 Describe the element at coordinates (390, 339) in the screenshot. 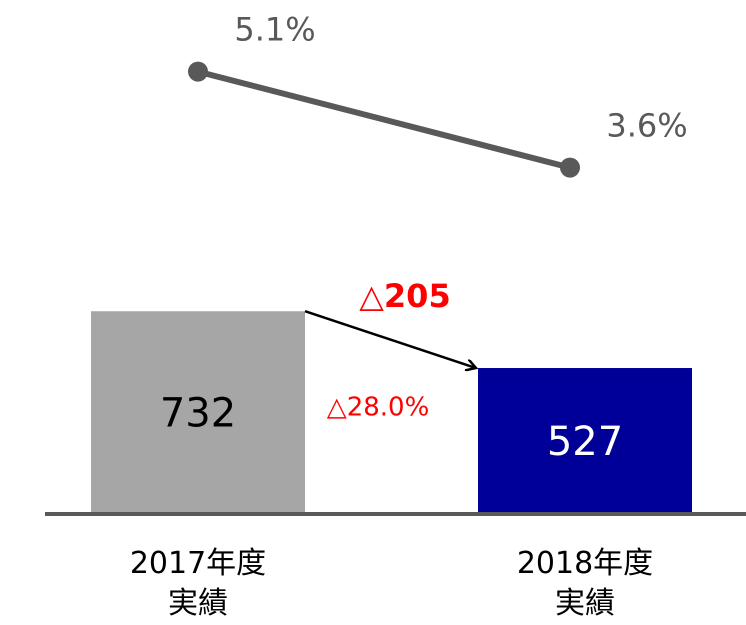

I see `arrow` at that location.